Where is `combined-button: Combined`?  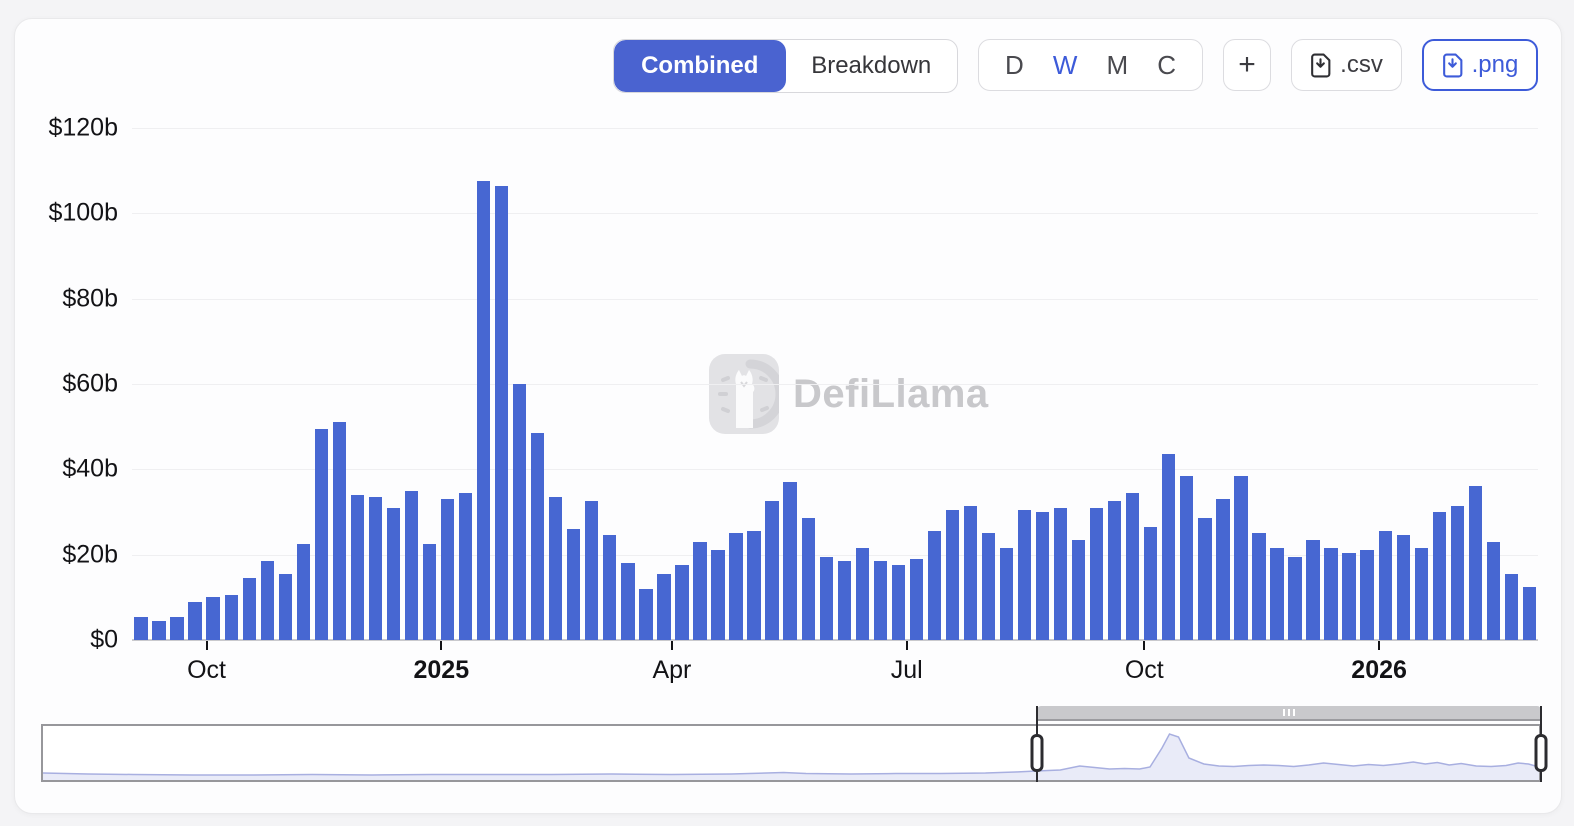 combined-button: Combined is located at coordinates (700, 66).